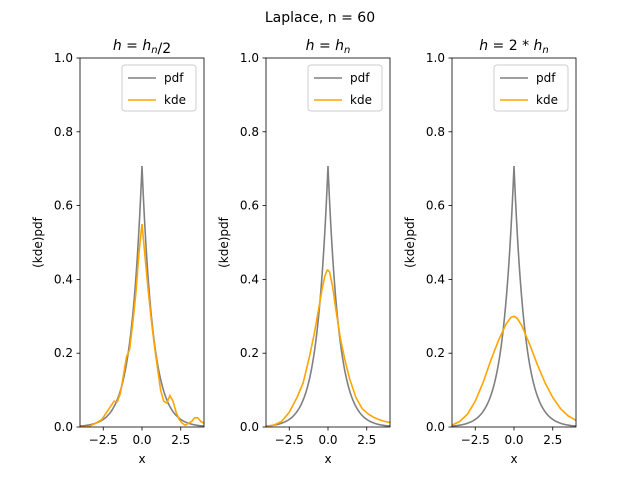 Image resolution: width=640 pixels, height=480 pixels. Describe the element at coordinates (328, 47) in the screenshot. I see `panel-title: h = hn` at that location.